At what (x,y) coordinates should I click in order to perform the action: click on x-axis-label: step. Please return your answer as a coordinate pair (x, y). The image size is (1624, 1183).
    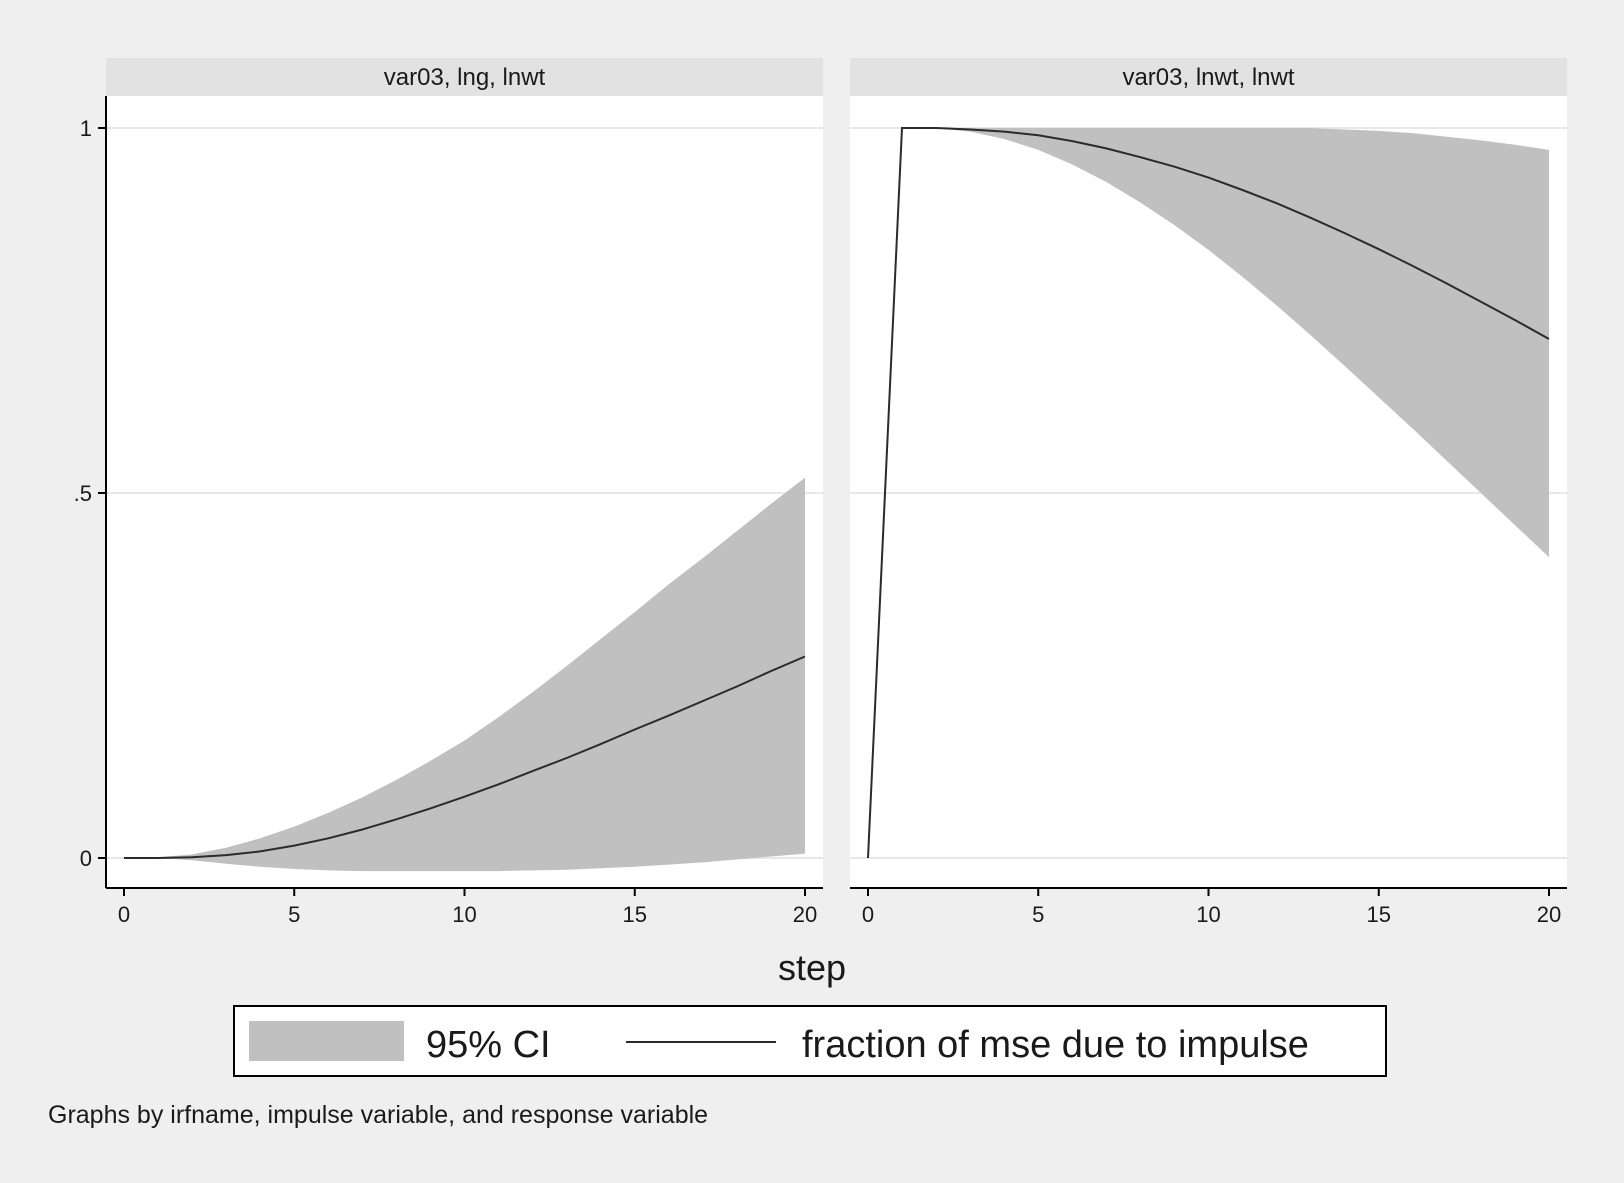
    Looking at the image, I should click on (812, 967).